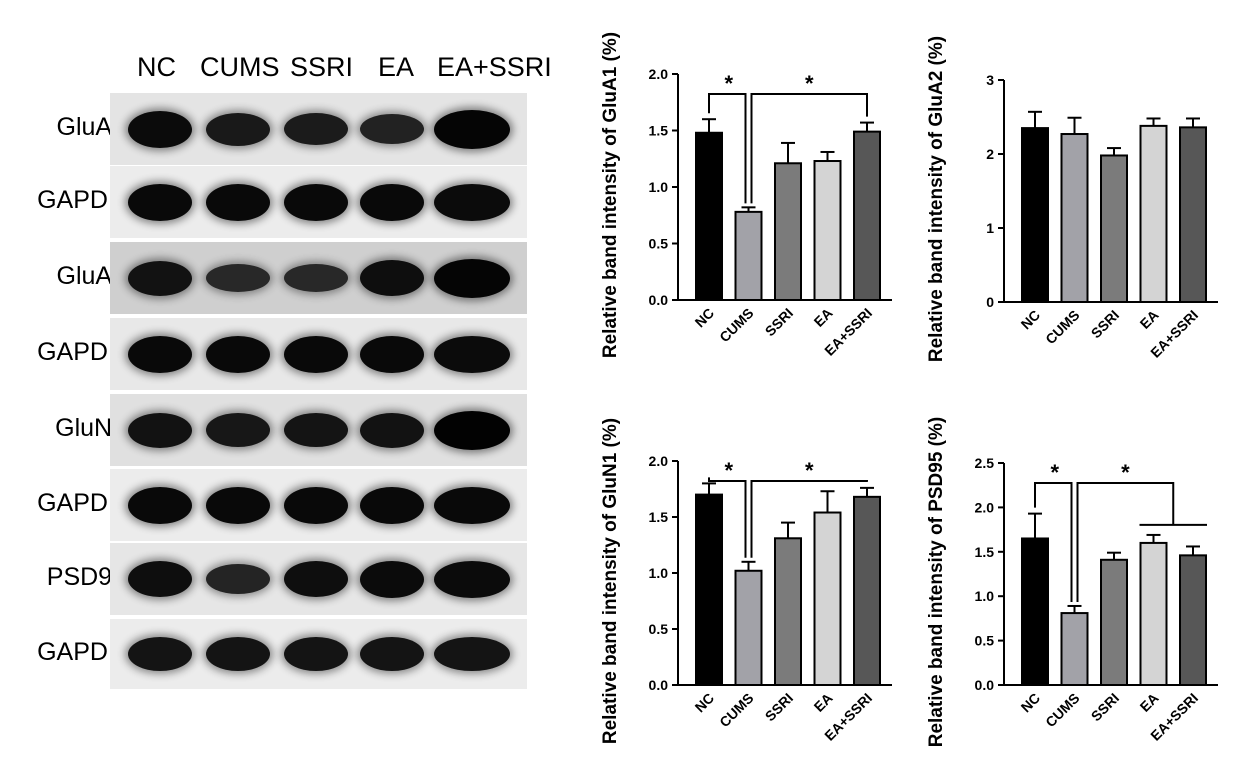  Describe the element at coordinates (610, 195) in the screenshot. I see `y-axis-label: Relative band intensity of GluA1 (%)` at that location.